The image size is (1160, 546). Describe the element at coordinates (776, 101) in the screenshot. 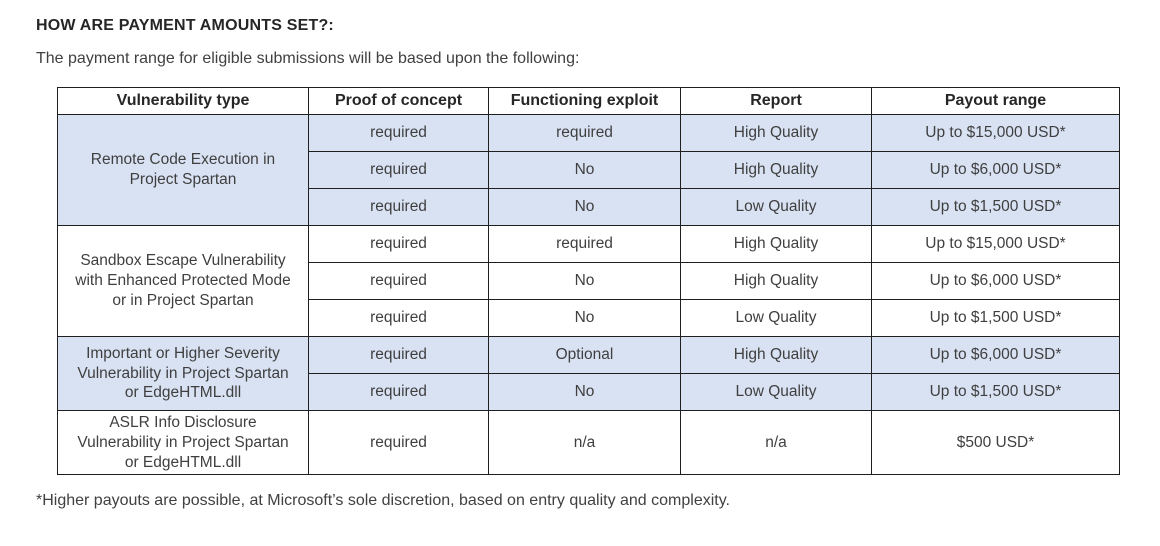

I see `column-header: Report` at that location.